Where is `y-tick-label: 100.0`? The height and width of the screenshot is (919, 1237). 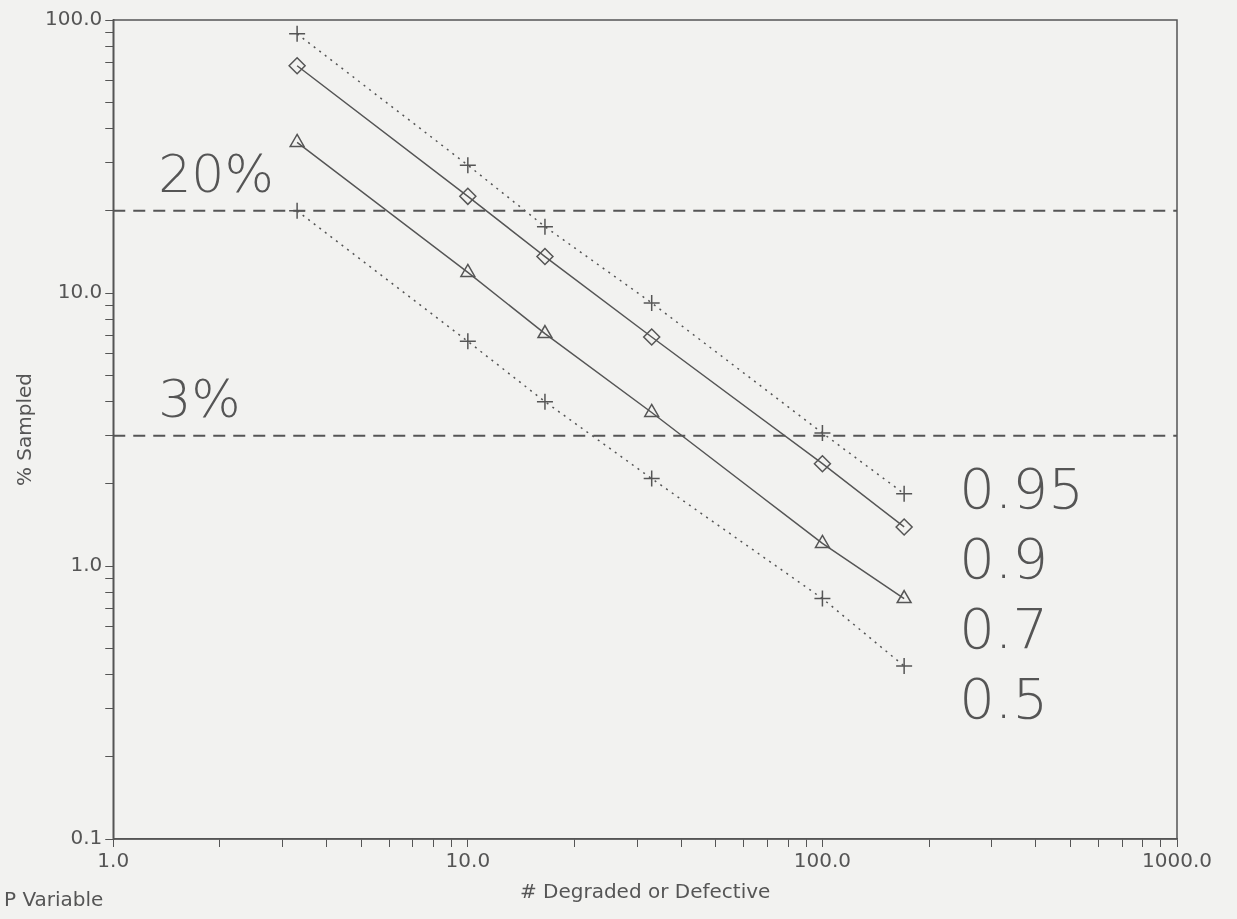 y-tick-label: 100.0 is located at coordinates (73, 18).